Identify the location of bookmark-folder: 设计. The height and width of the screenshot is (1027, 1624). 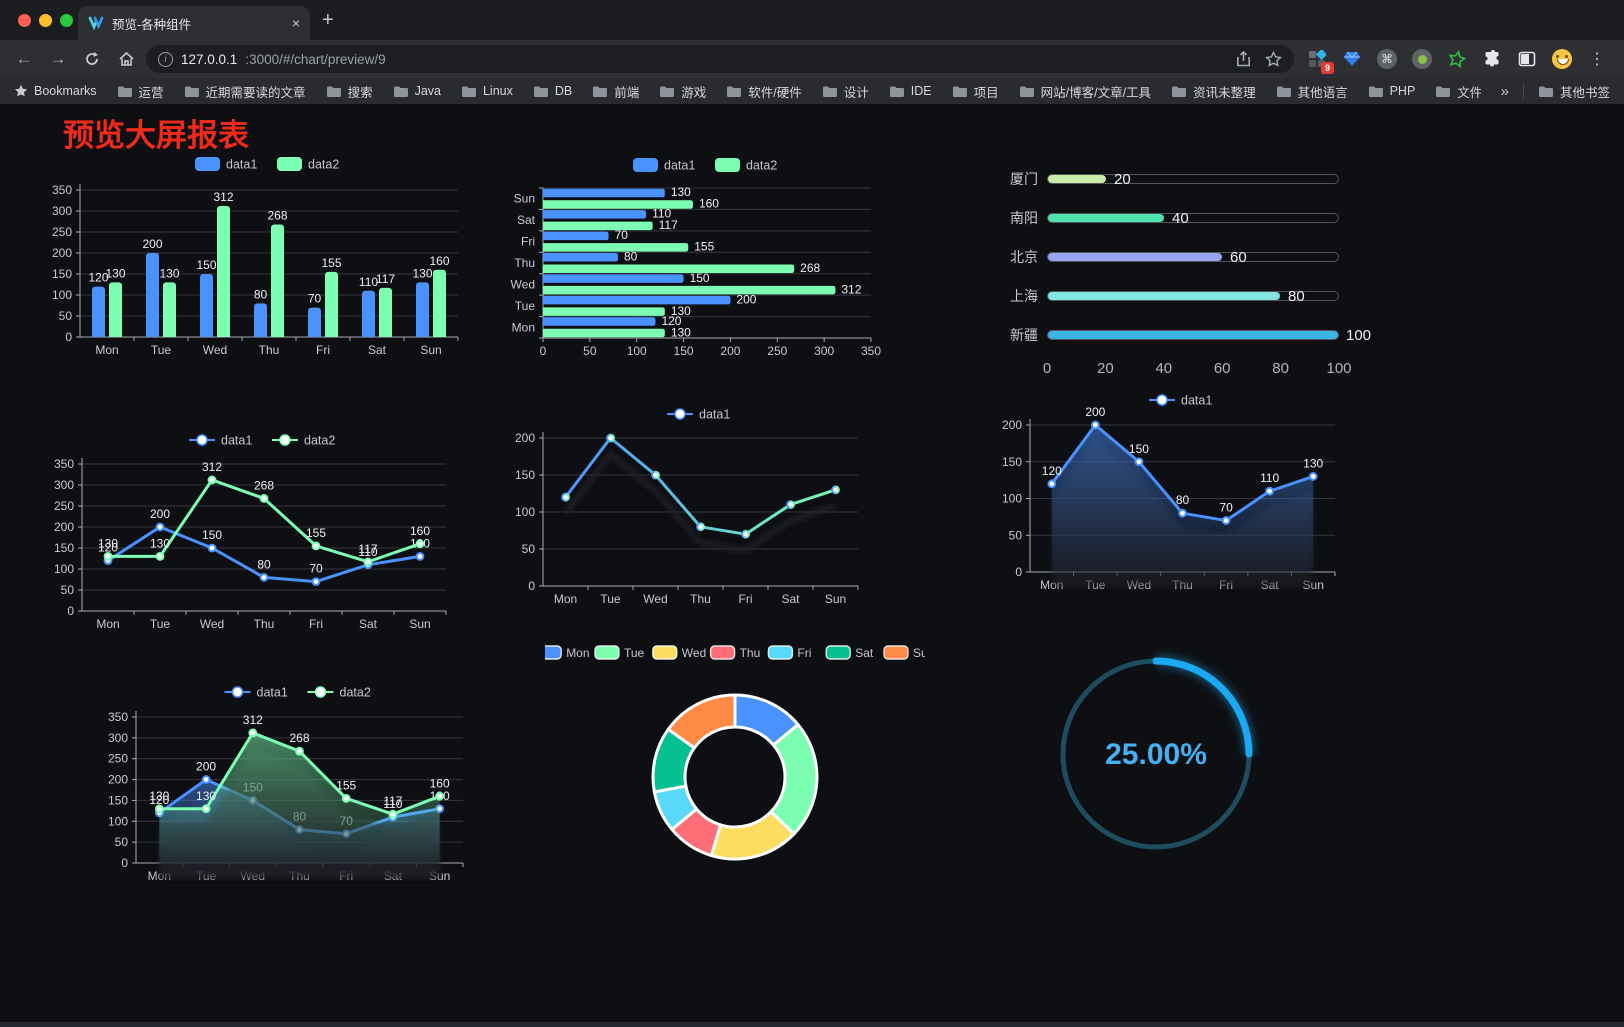
(845, 91).